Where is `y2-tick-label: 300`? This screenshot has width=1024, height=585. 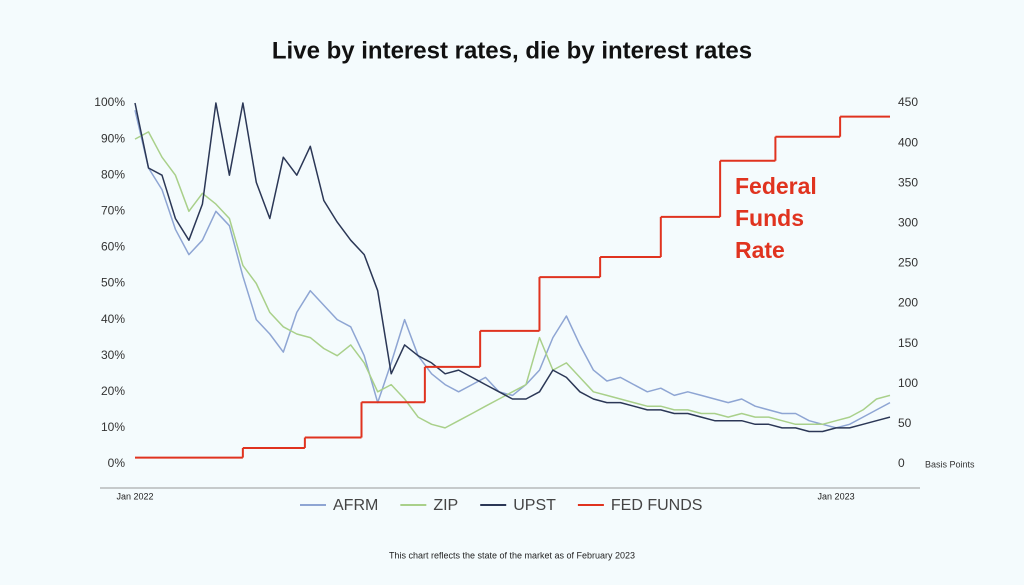
y2-tick-label: 300 is located at coordinates (908, 223).